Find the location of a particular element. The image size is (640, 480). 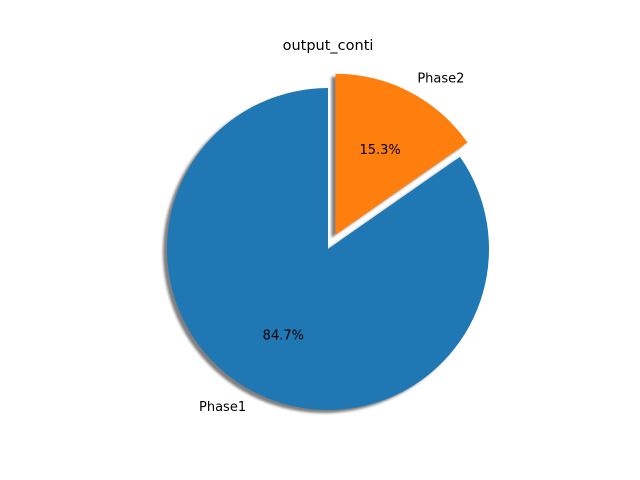

pie-category-label-phase2: Phase2 is located at coordinates (440, 79).